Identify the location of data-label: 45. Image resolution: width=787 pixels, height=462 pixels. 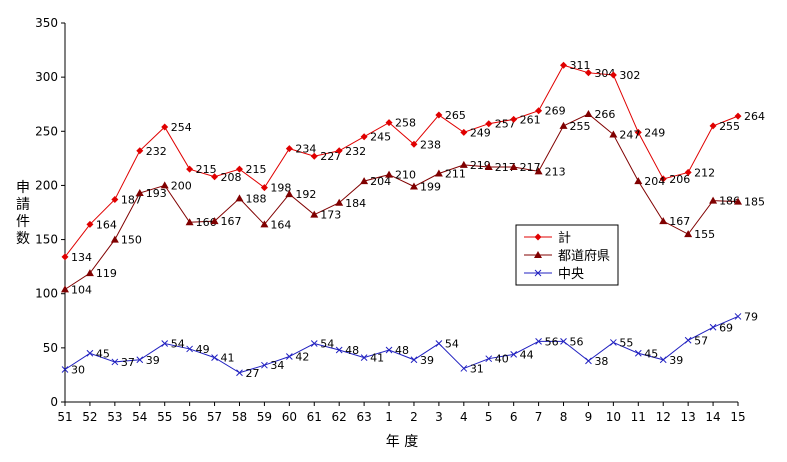
(651, 353).